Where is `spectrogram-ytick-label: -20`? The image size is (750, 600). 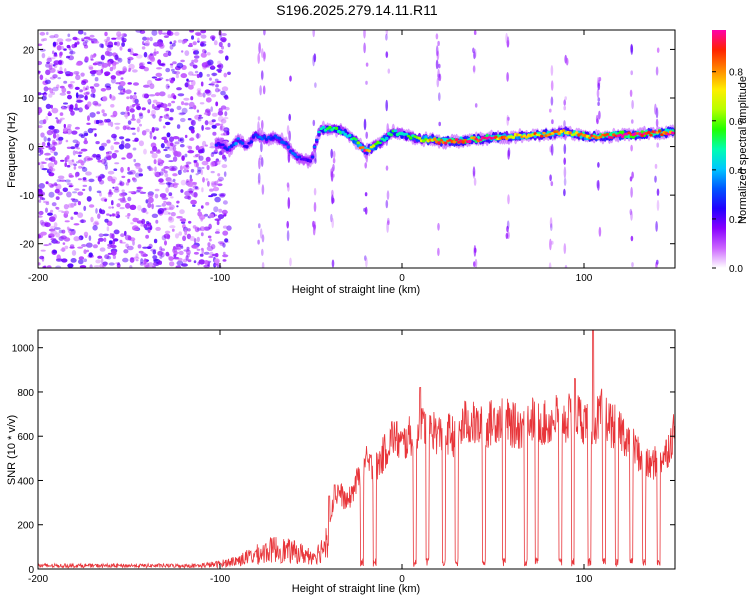 spectrogram-ytick-label: -20 is located at coordinates (27, 245).